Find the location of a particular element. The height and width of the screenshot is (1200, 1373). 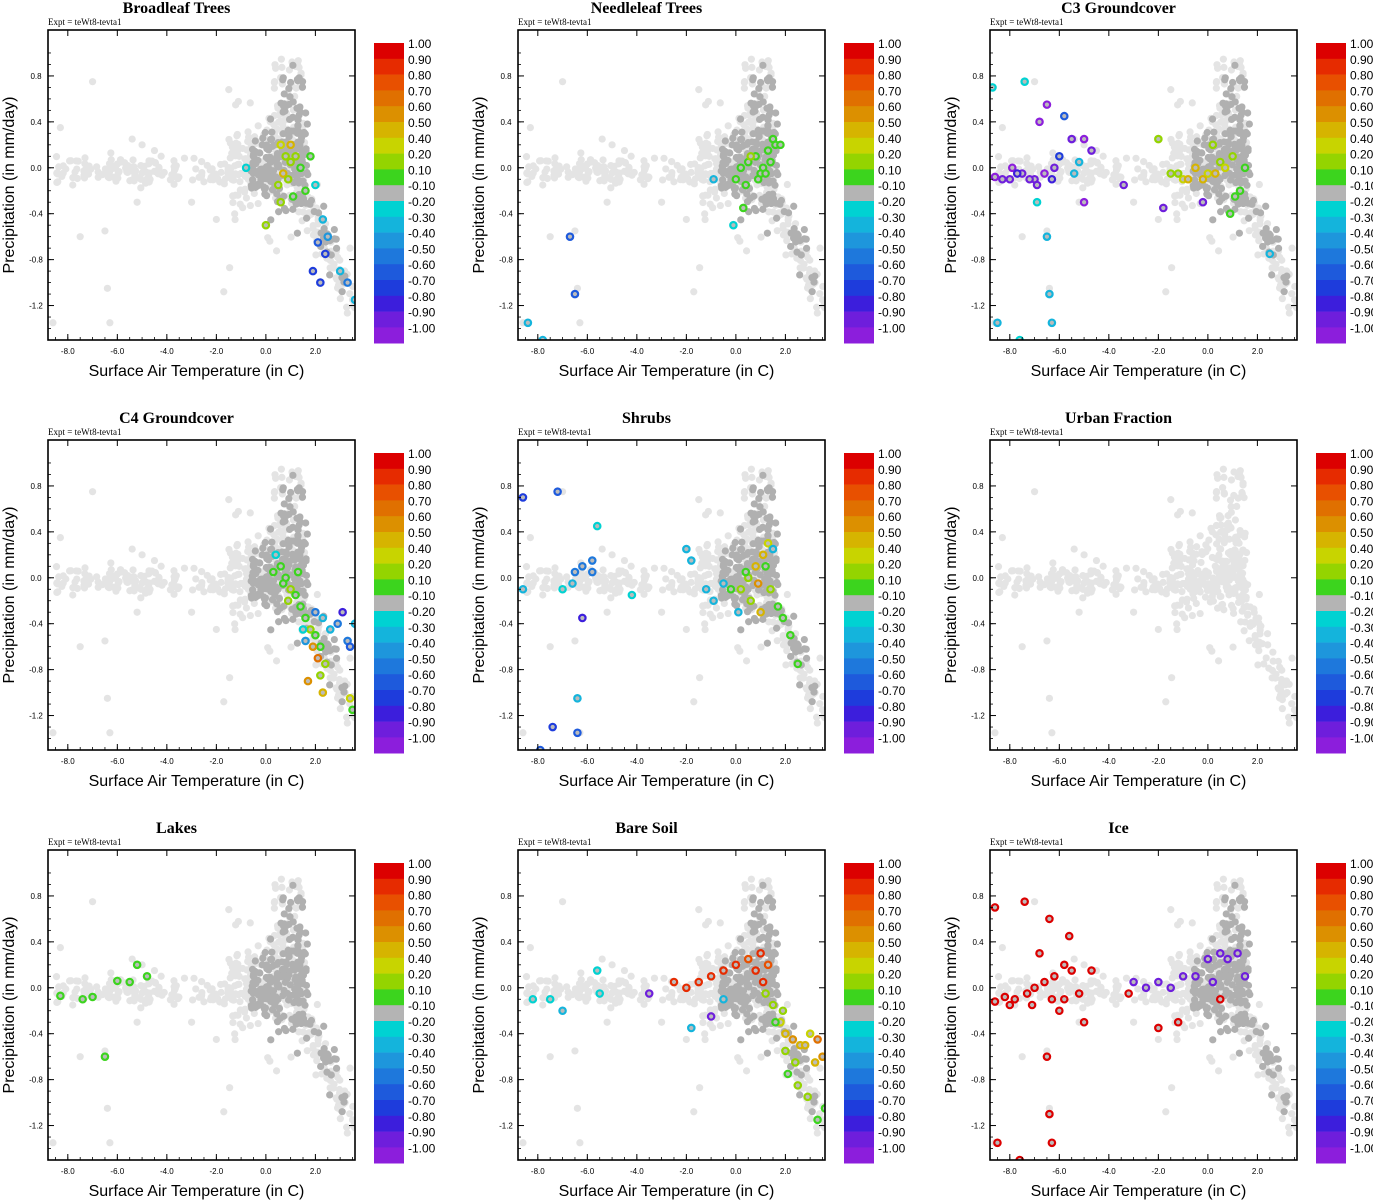

chart-title: Urban Fraction is located at coordinates (1118, 418).